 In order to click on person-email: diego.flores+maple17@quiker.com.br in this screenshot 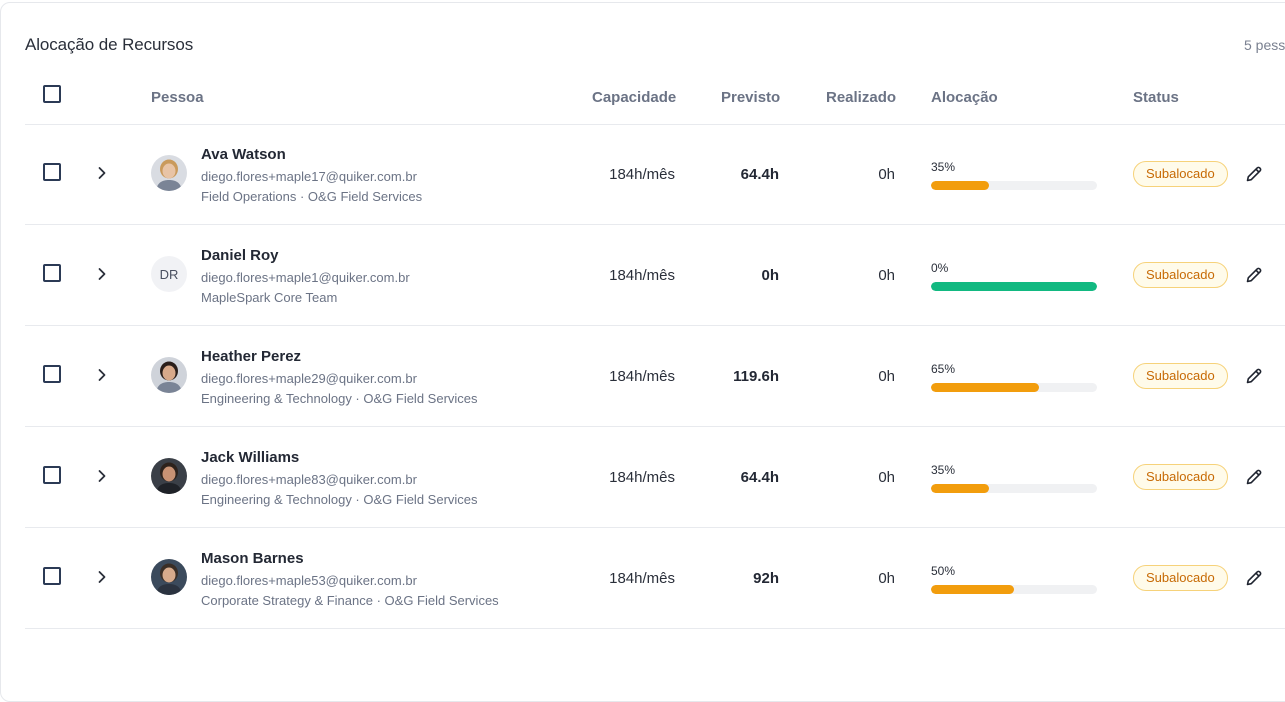, I will do `click(309, 176)`.